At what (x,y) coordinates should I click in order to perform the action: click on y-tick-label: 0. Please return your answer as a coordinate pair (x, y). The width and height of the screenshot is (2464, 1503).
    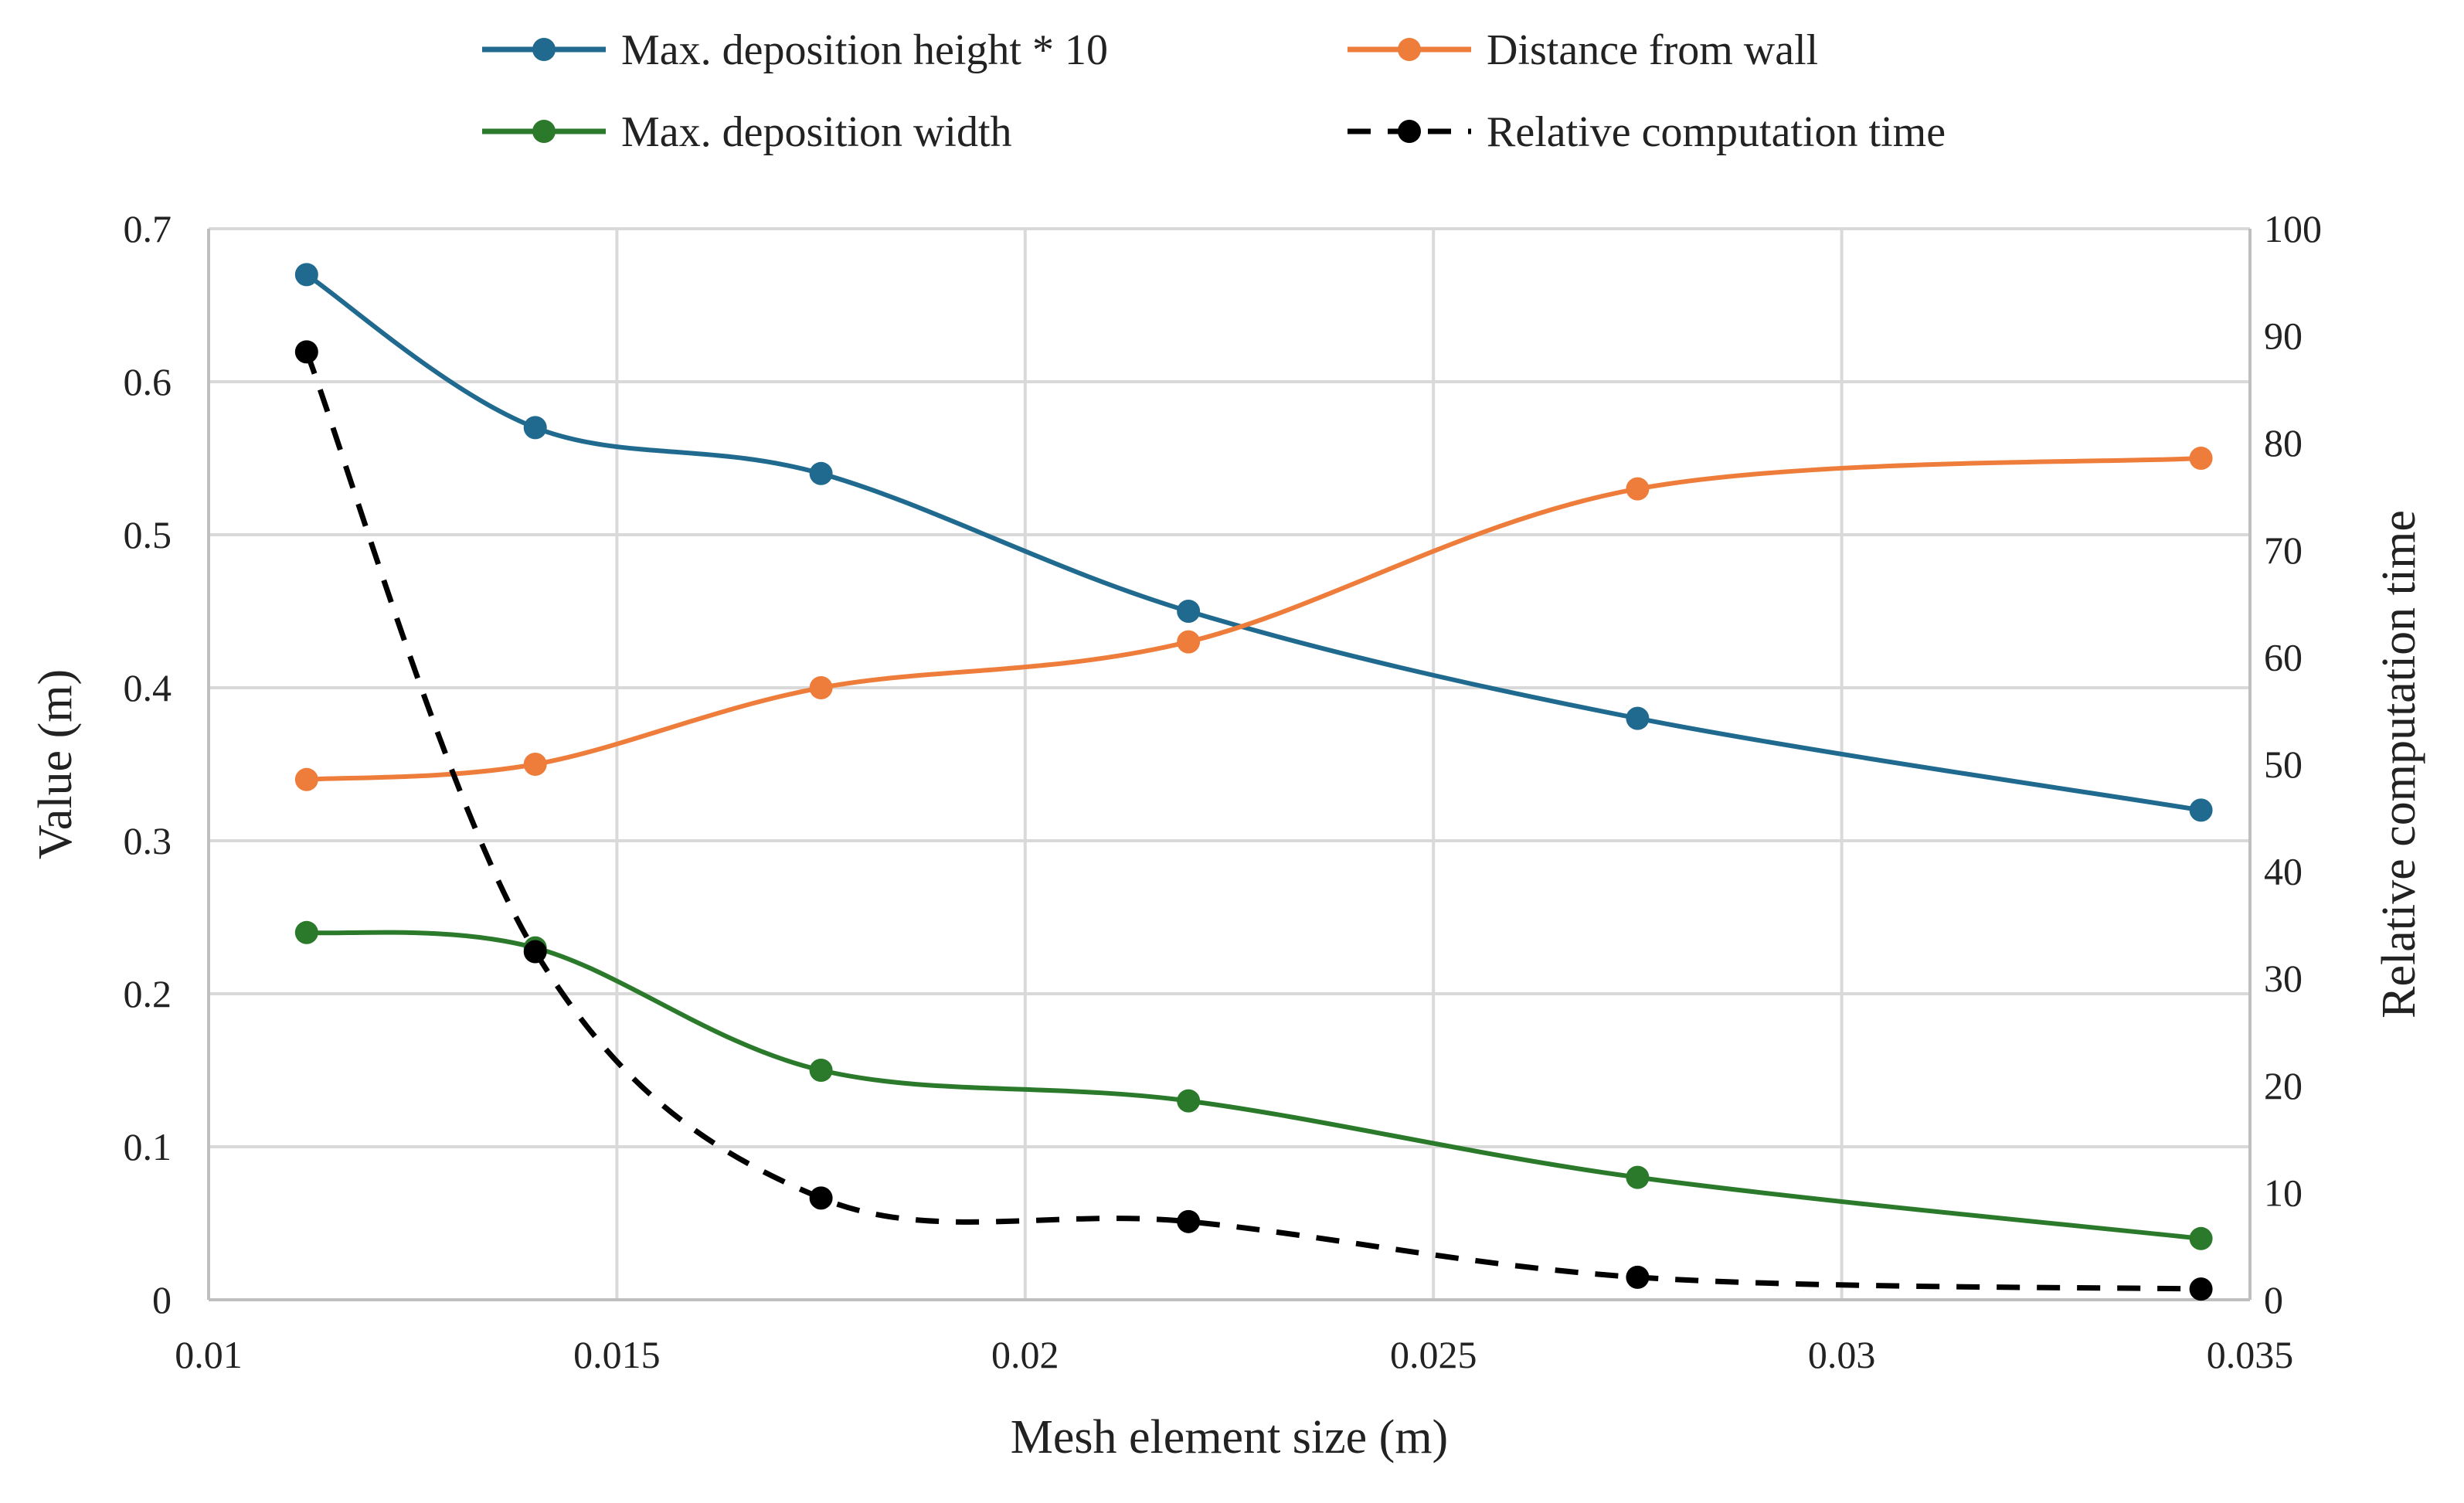
    Looking at the image, I should click on (162, 1299).